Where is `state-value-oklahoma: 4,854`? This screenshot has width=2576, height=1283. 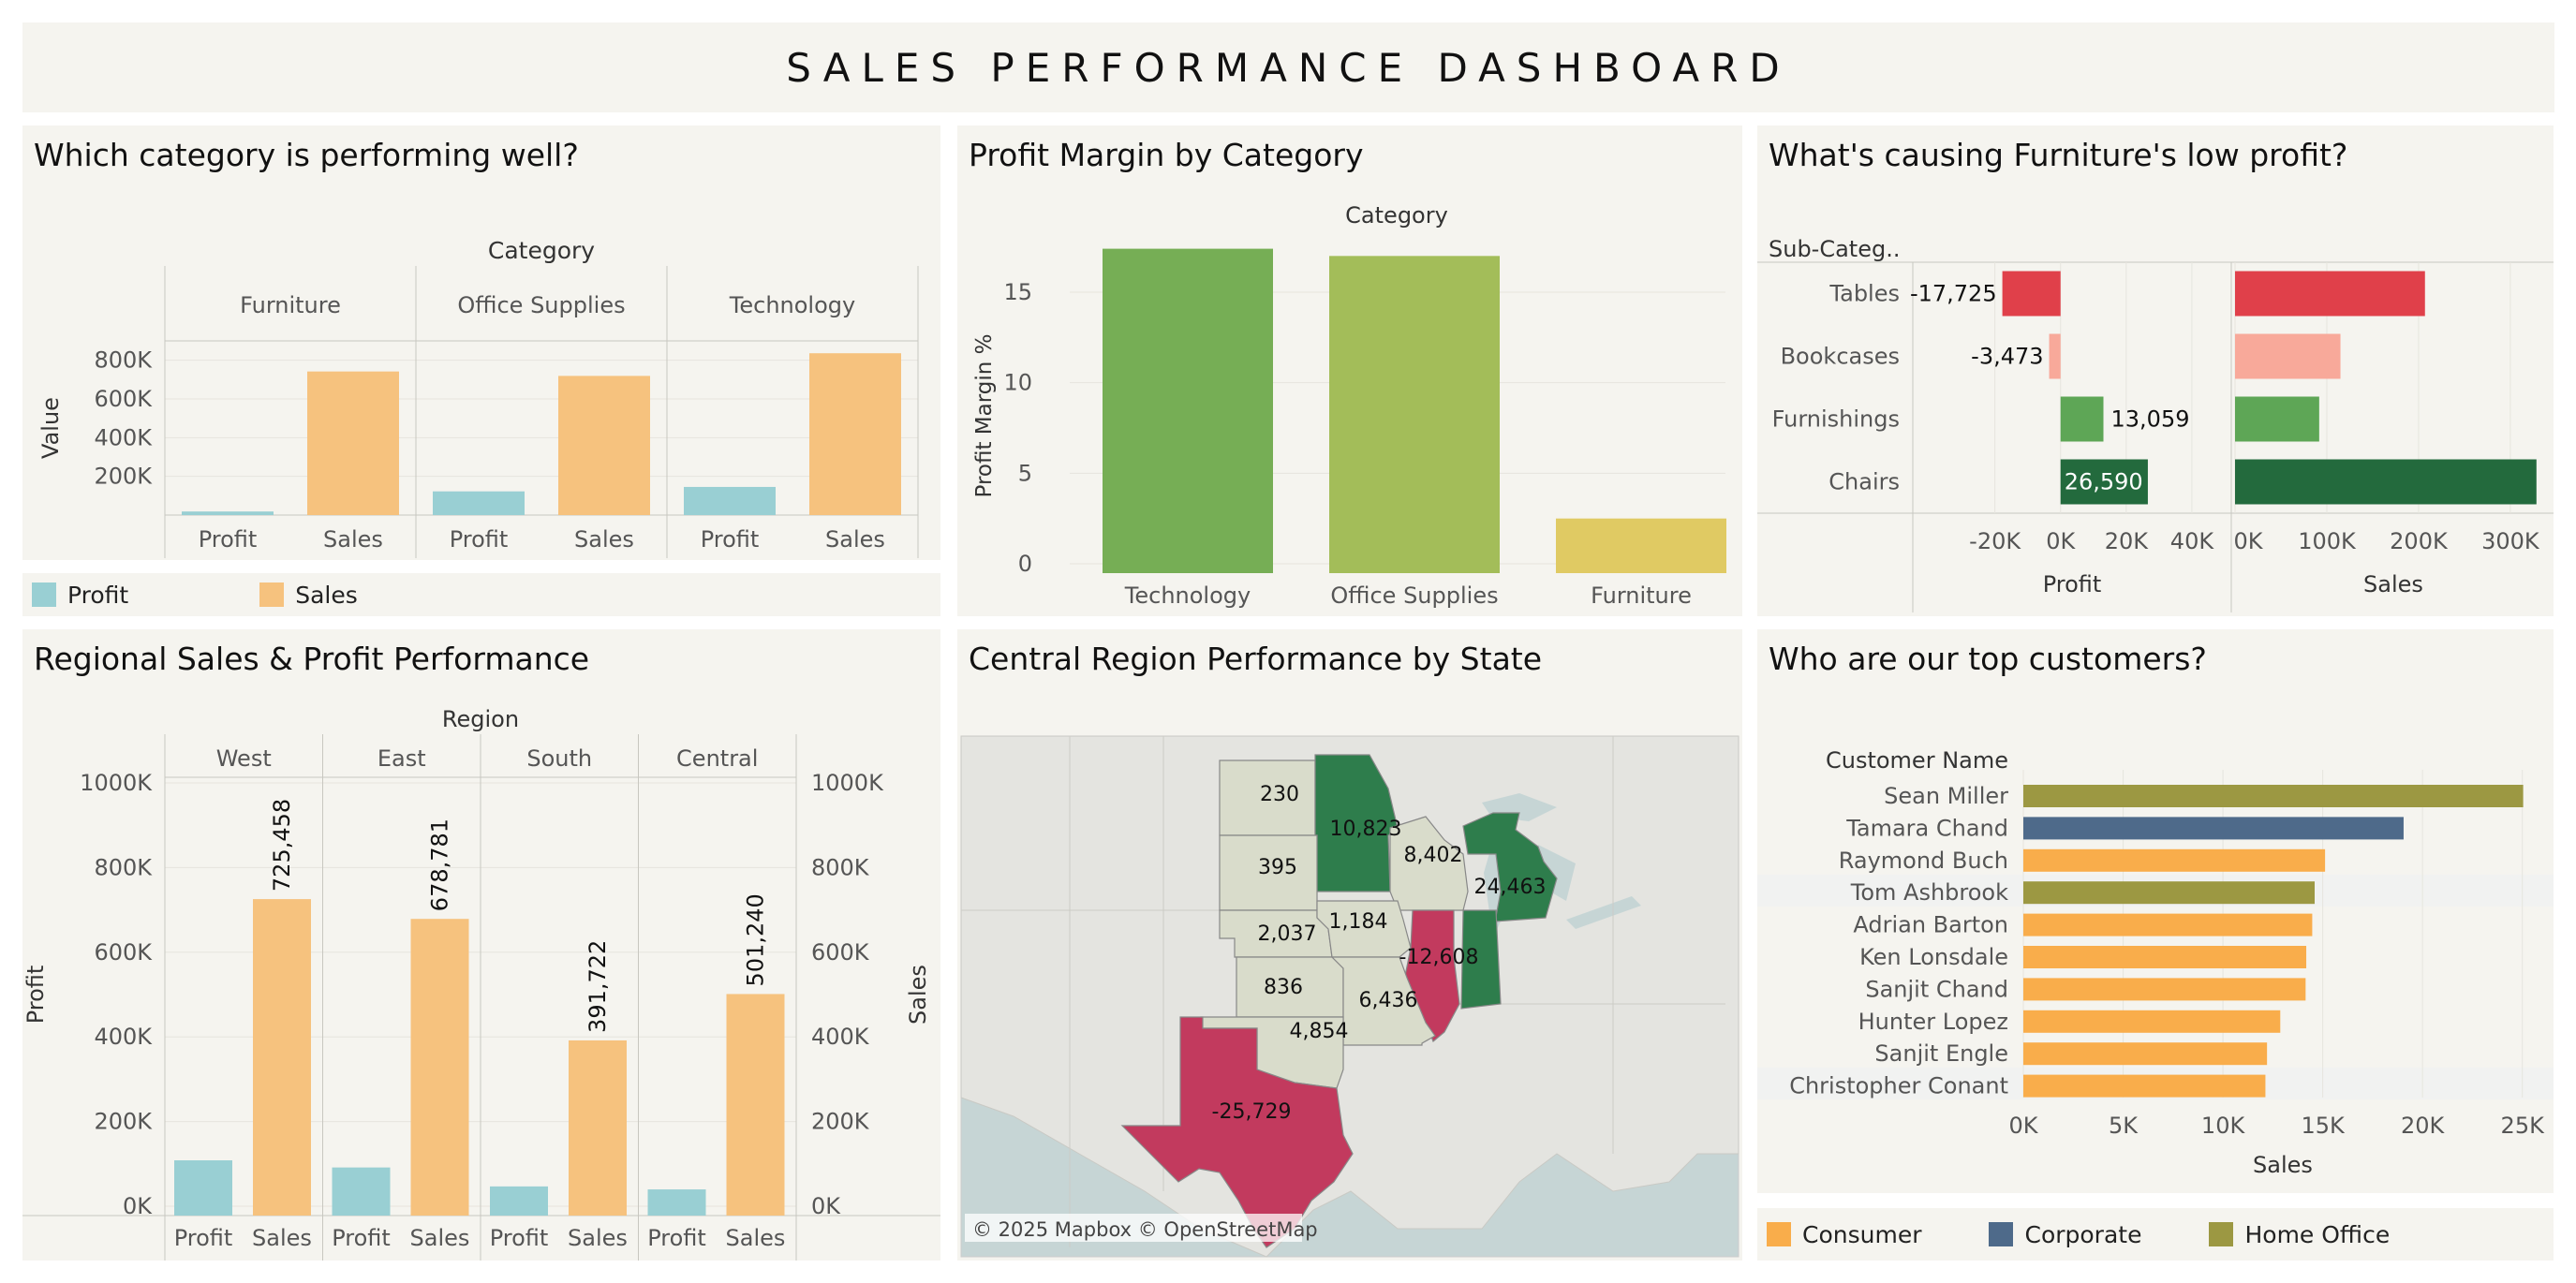 state-value-oklahoma: 4,854 is located at coordinates (1320, 1031).